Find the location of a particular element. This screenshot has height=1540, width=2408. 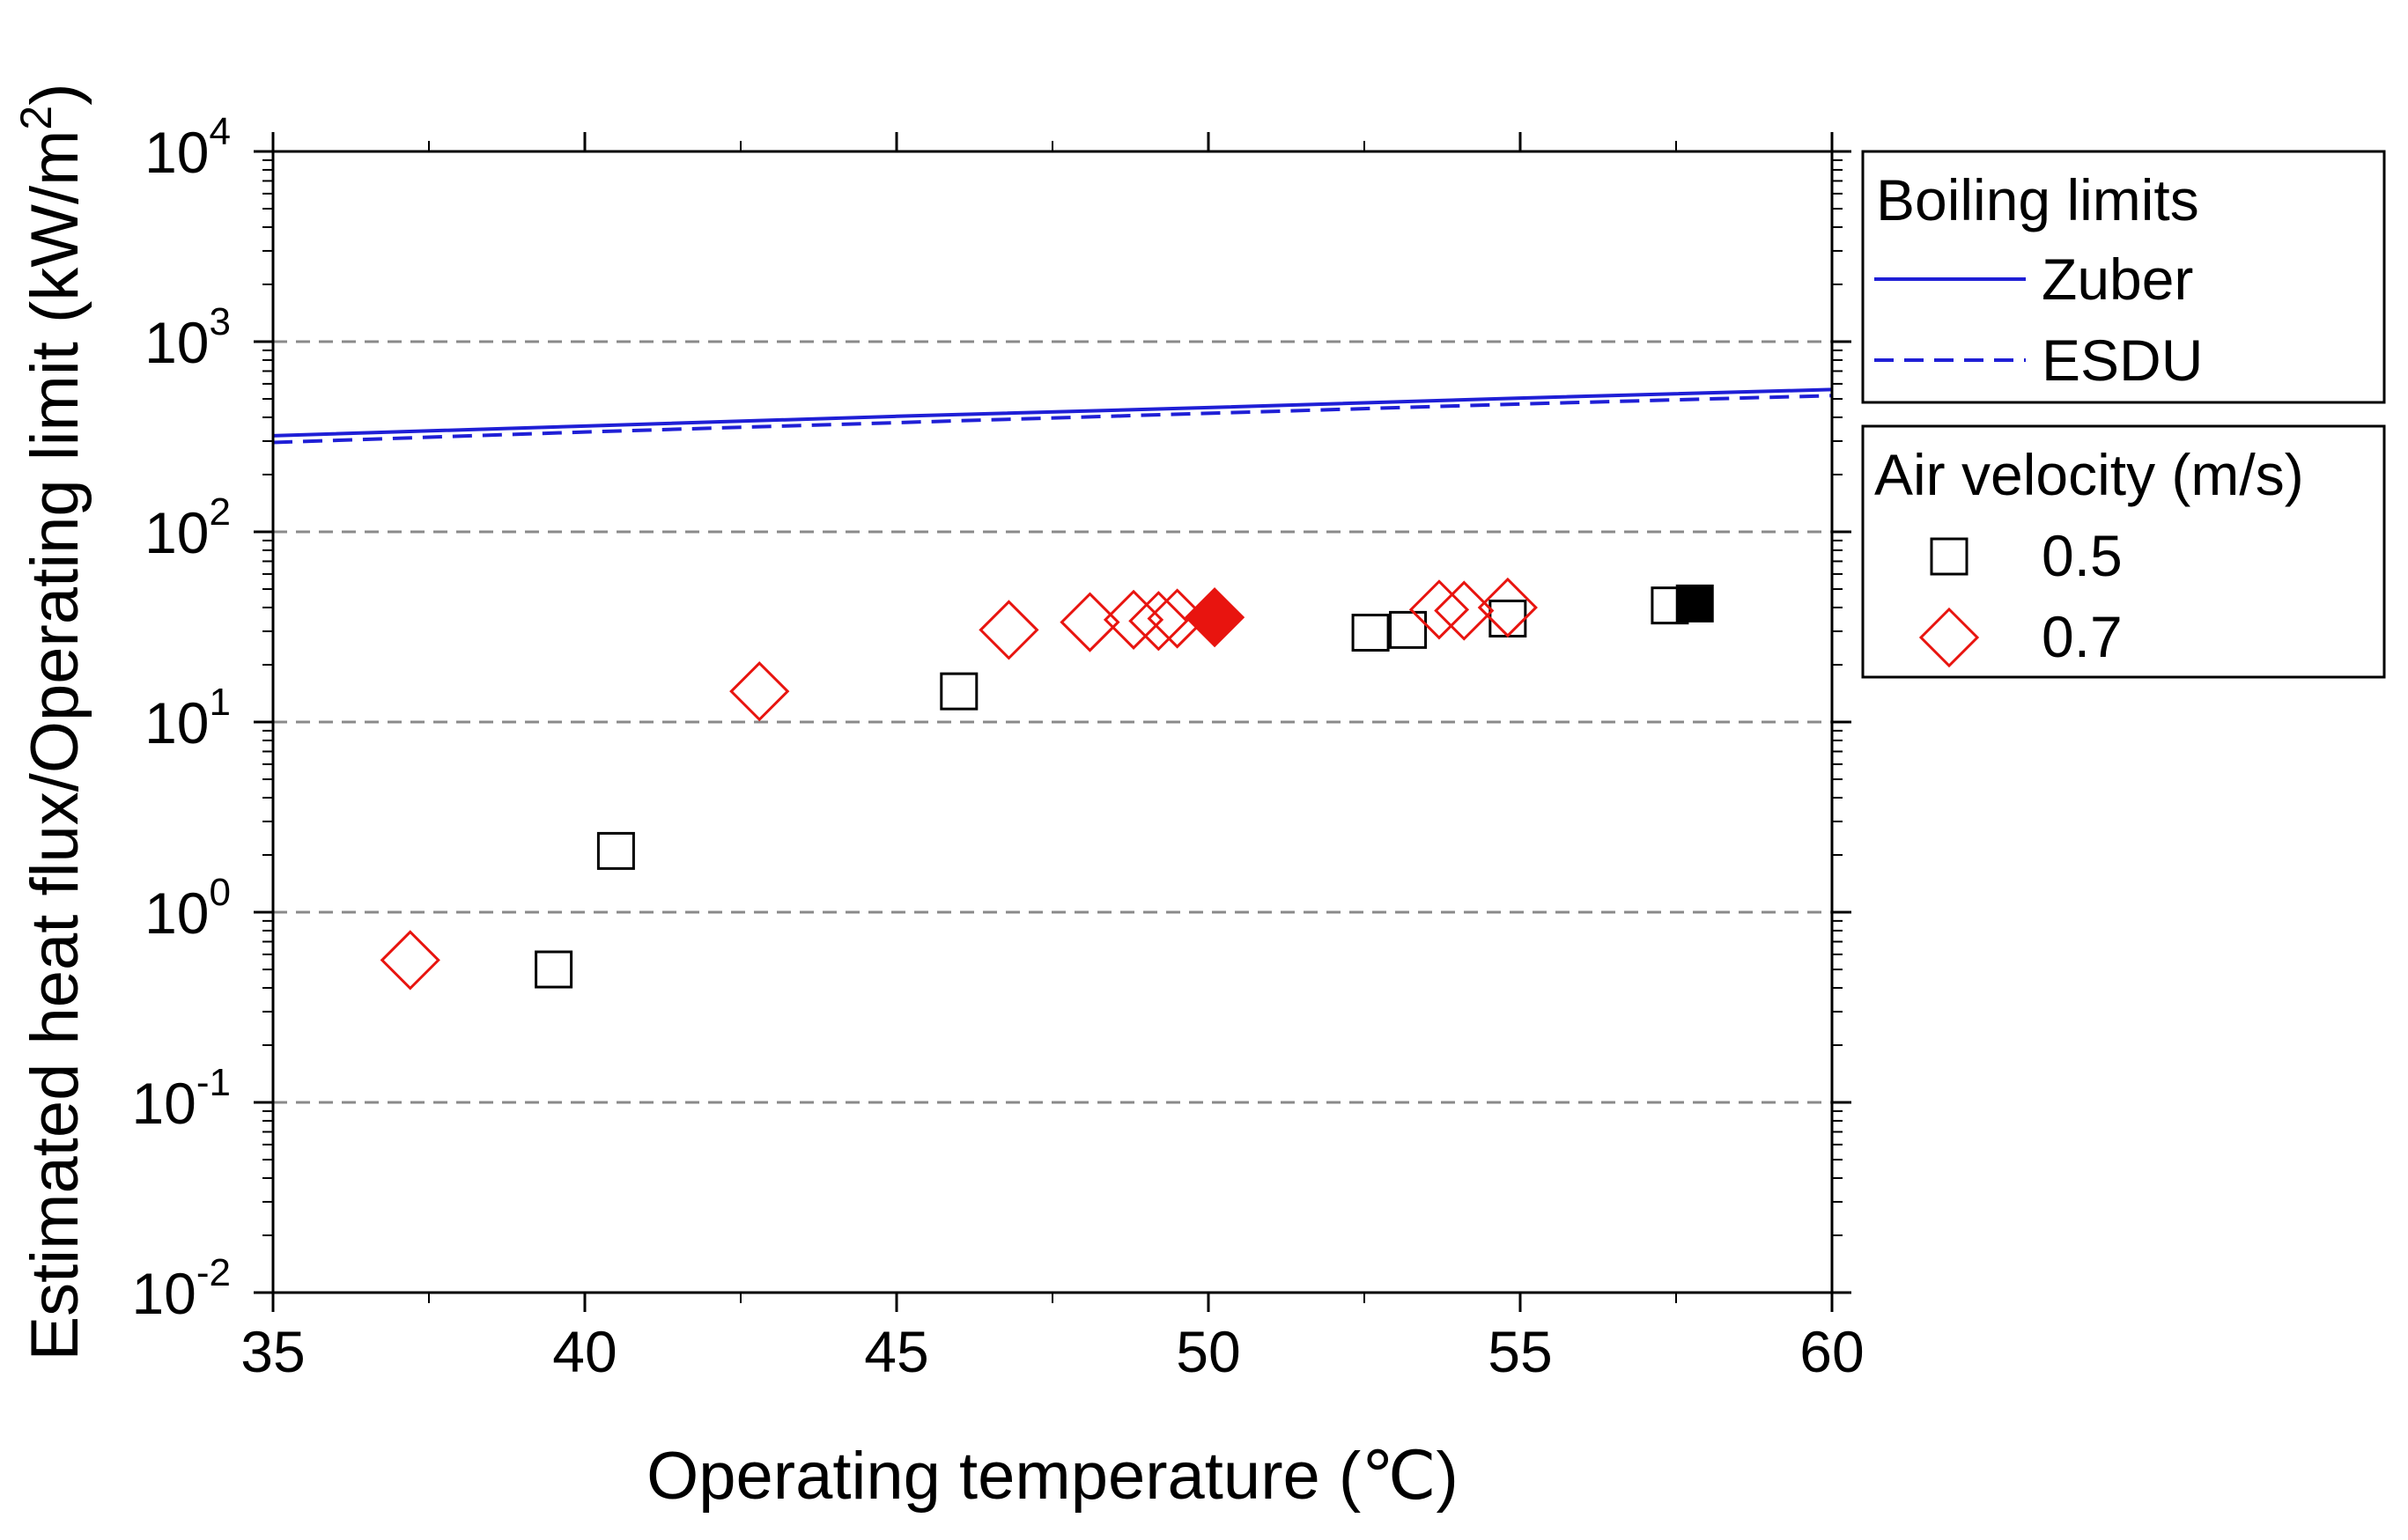

y-tick-label: 10⁻¹ is located at coordinates (181, 1098).